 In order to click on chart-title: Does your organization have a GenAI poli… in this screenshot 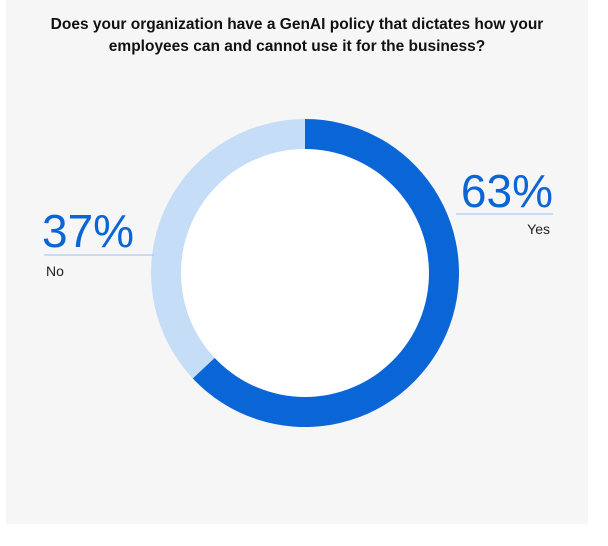, I will do `click(297, 36)`.